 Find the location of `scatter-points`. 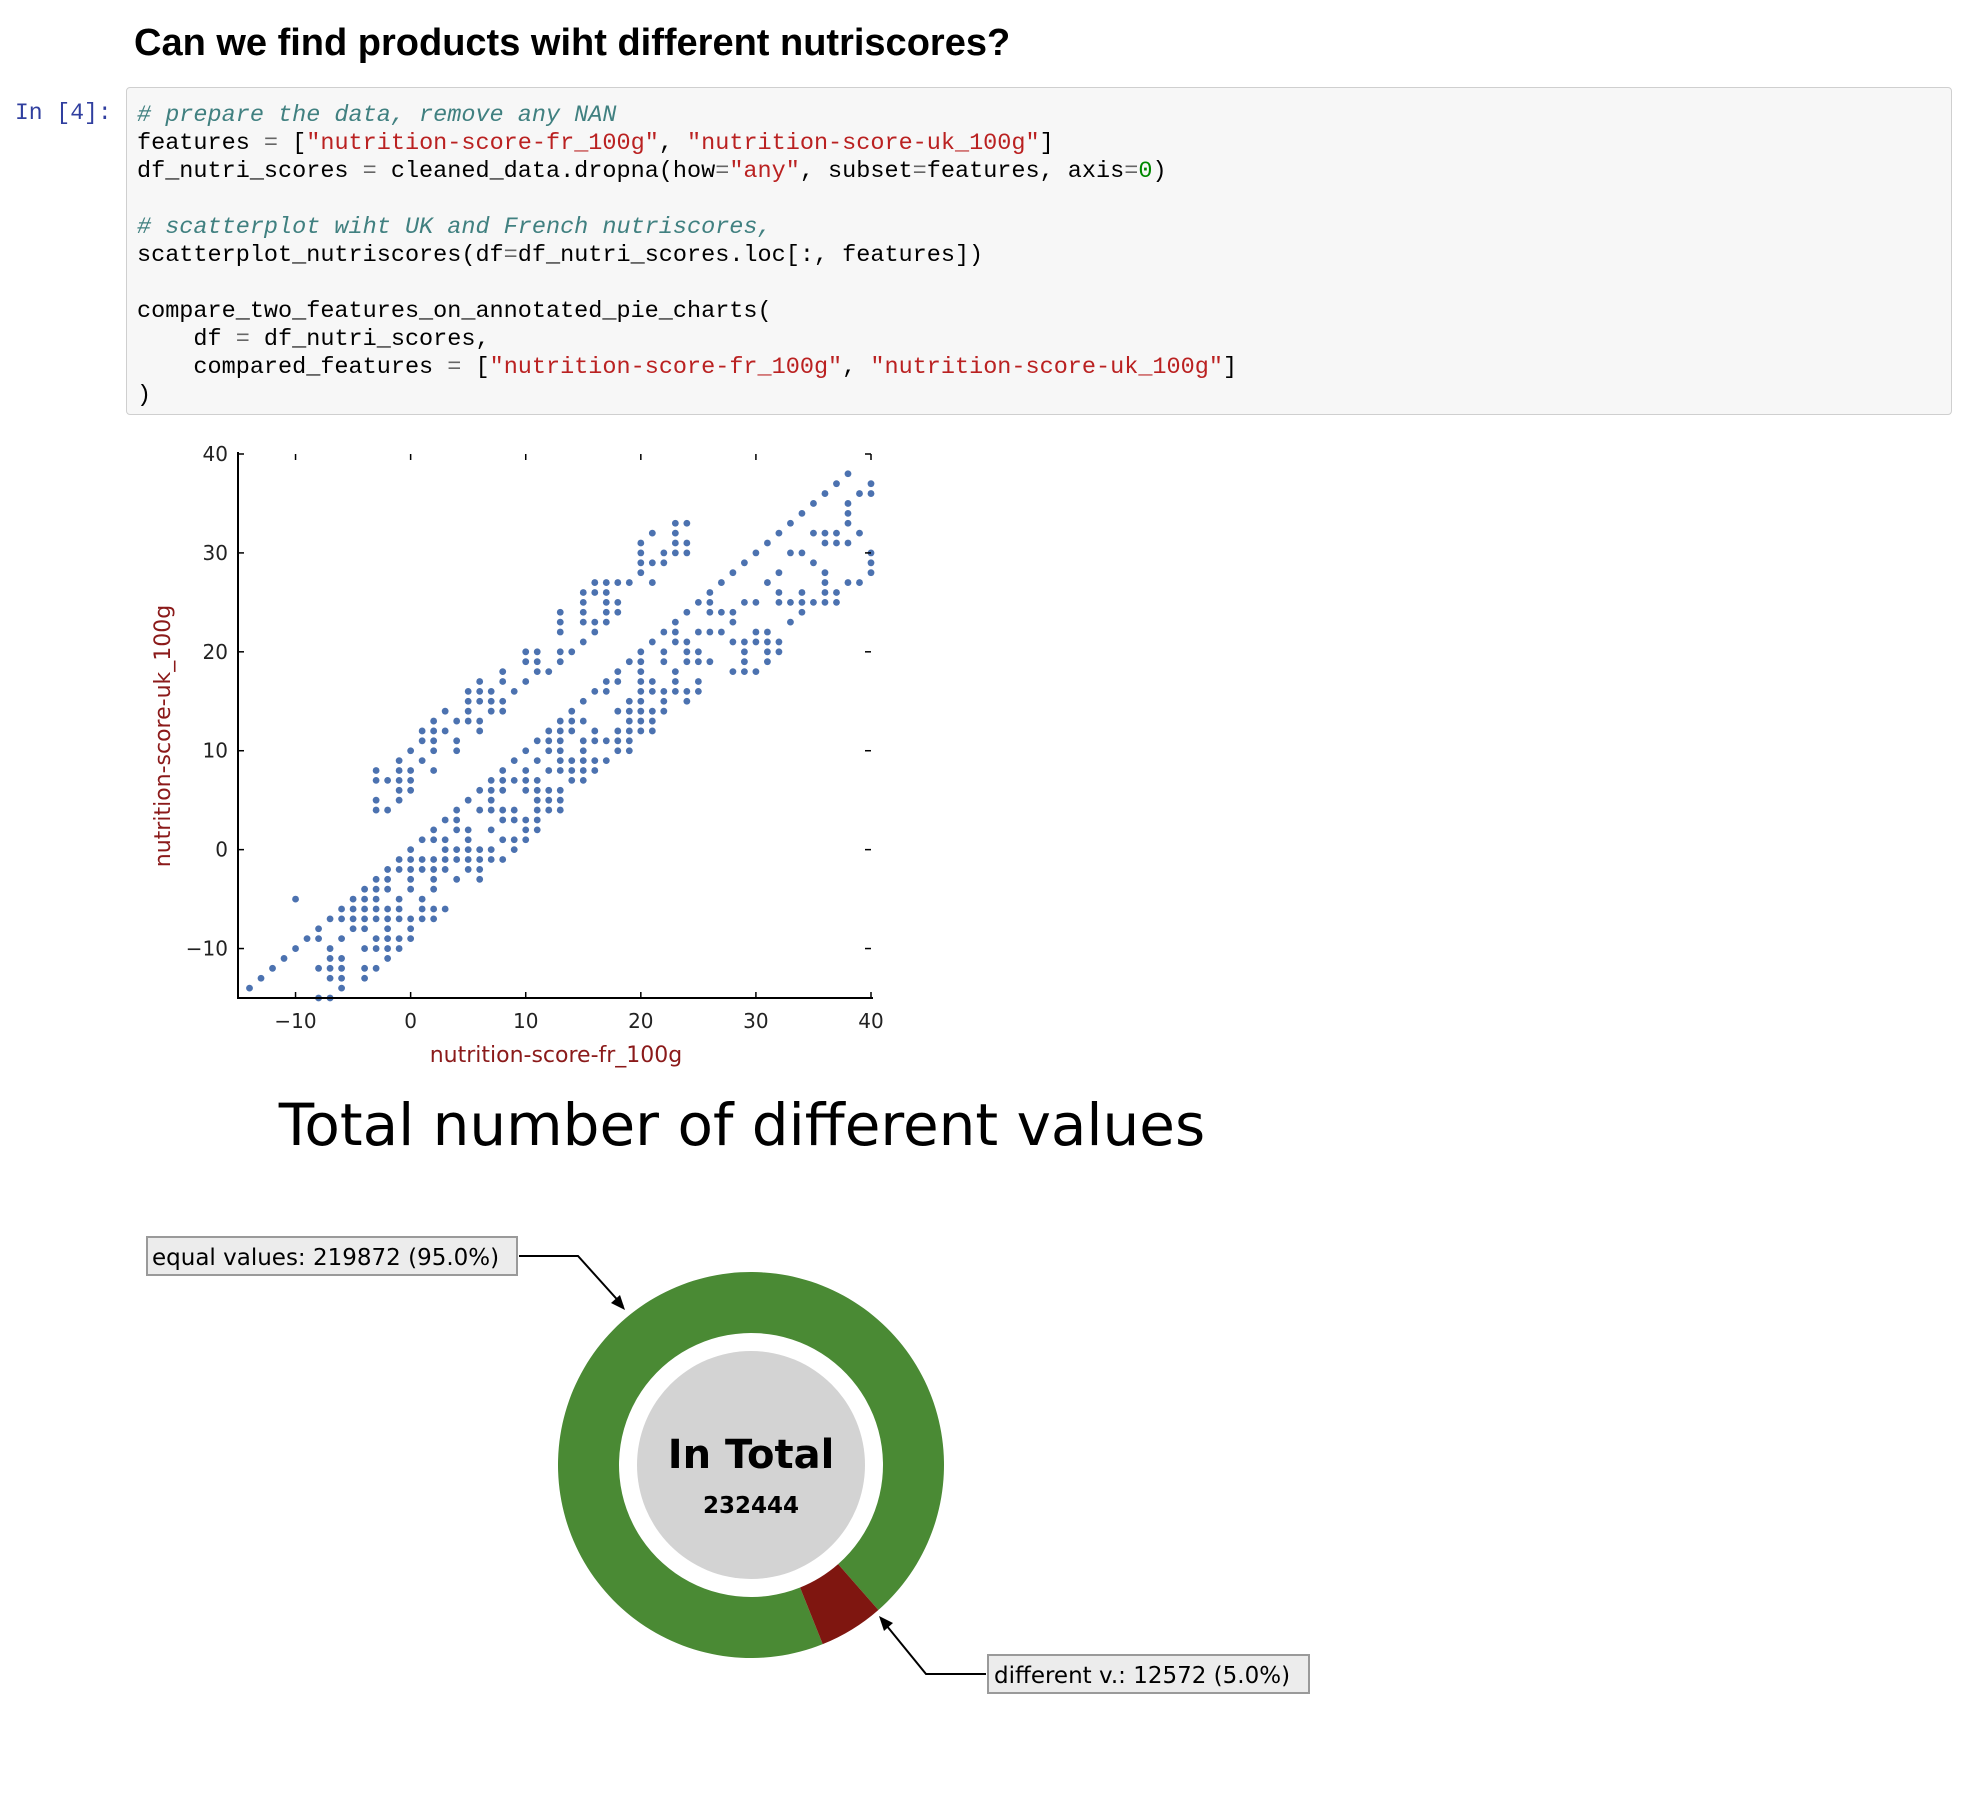

scatter-points is located at coordinates (560, 736).